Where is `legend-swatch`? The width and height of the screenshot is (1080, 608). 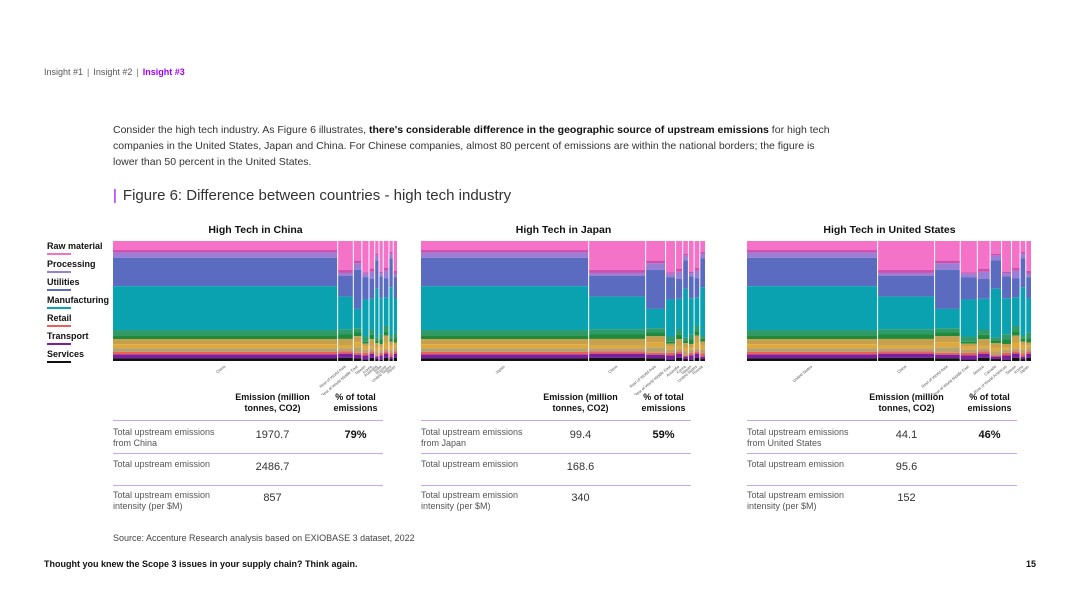 legend-swatch is located at coordinates (59, 254).